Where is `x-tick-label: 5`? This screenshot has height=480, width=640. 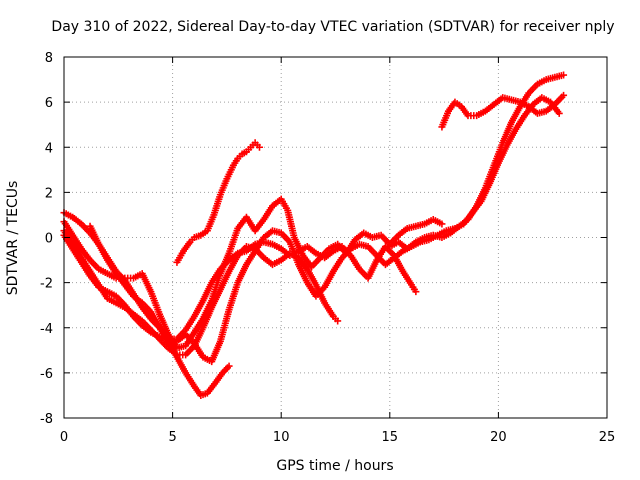 x-tick-label: 5 is located at coordinates (172, 437).